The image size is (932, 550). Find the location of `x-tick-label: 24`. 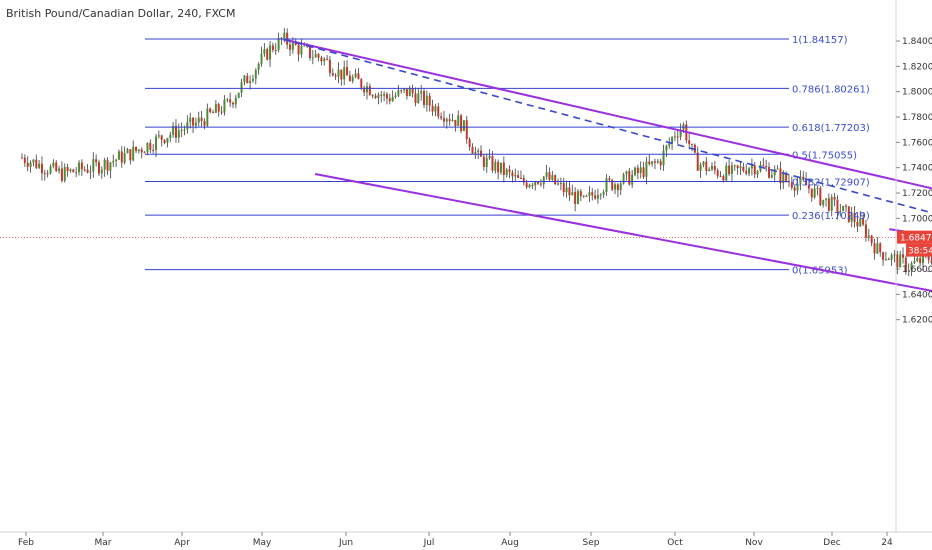

x-tick-label: 24 is located at coordinates (887, 543).